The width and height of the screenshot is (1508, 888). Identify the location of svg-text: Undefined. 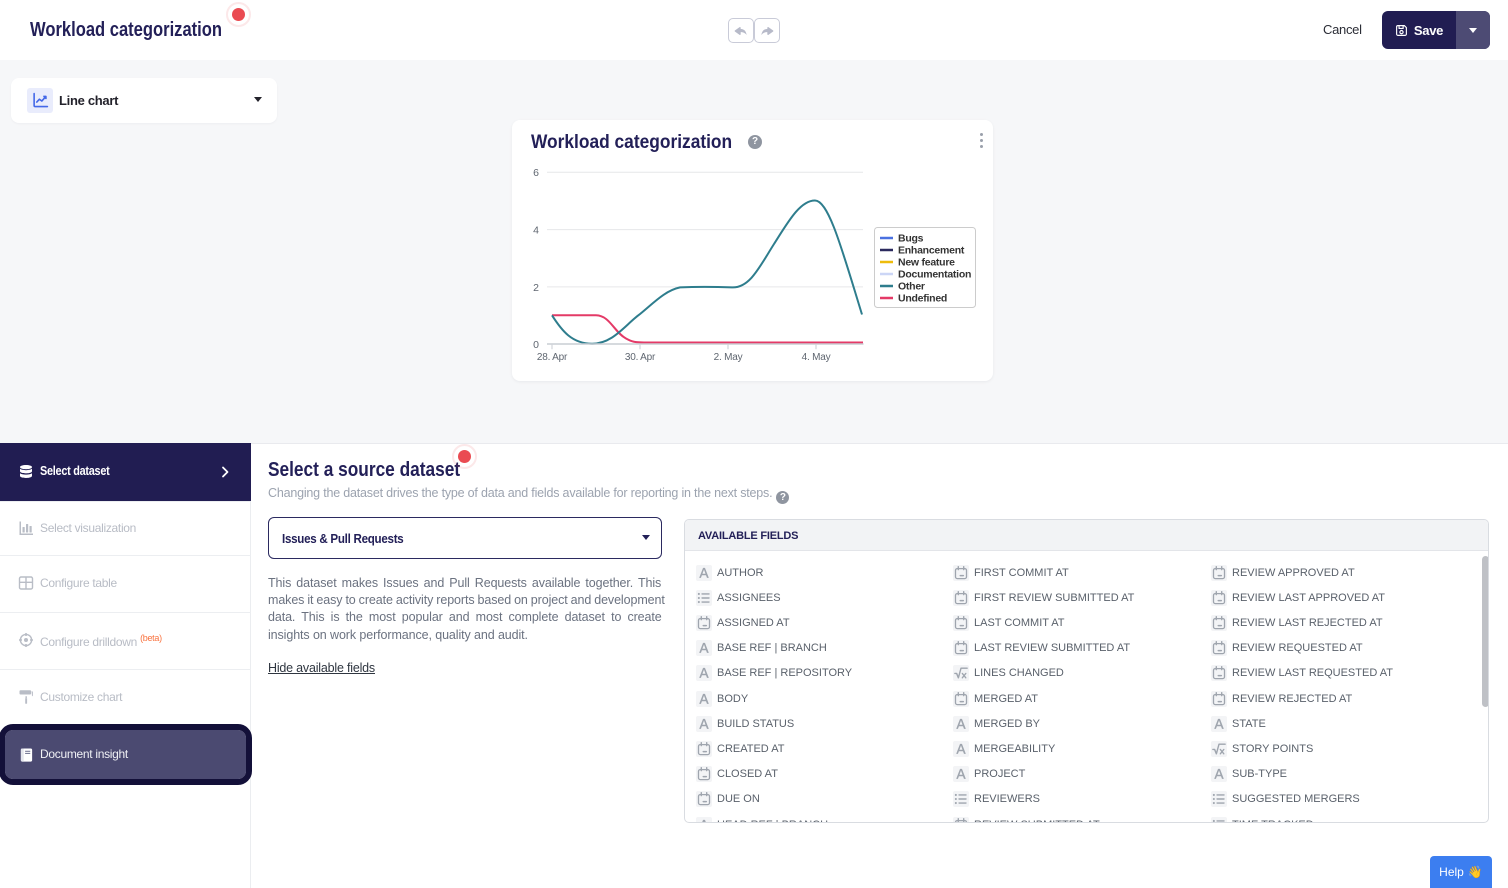
(922, 299).